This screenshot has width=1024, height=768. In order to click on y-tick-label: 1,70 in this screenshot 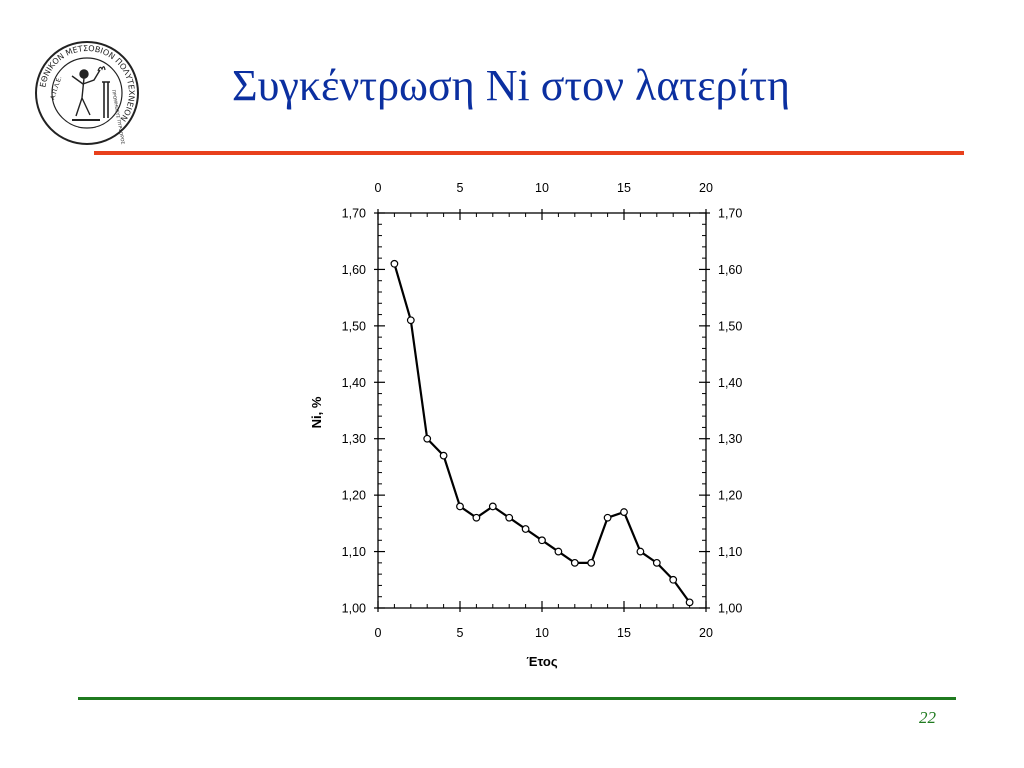, I will do `click(354, 214)`.